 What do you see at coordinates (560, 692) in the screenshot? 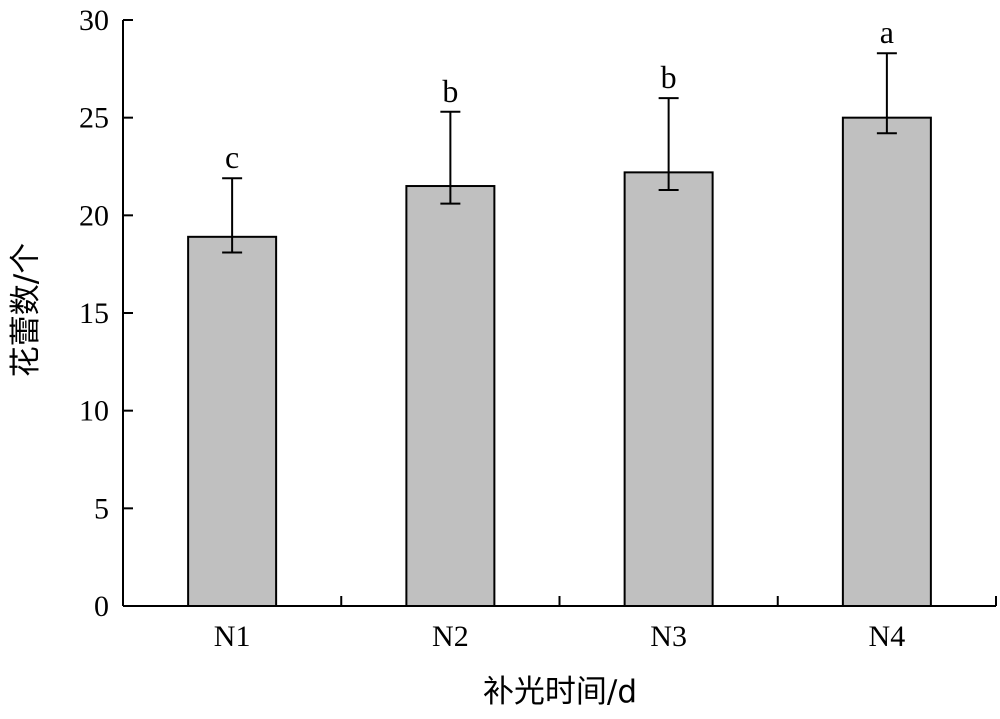
I see `x-axis-title: 补光时间/d` at bounding box center [560, 692].